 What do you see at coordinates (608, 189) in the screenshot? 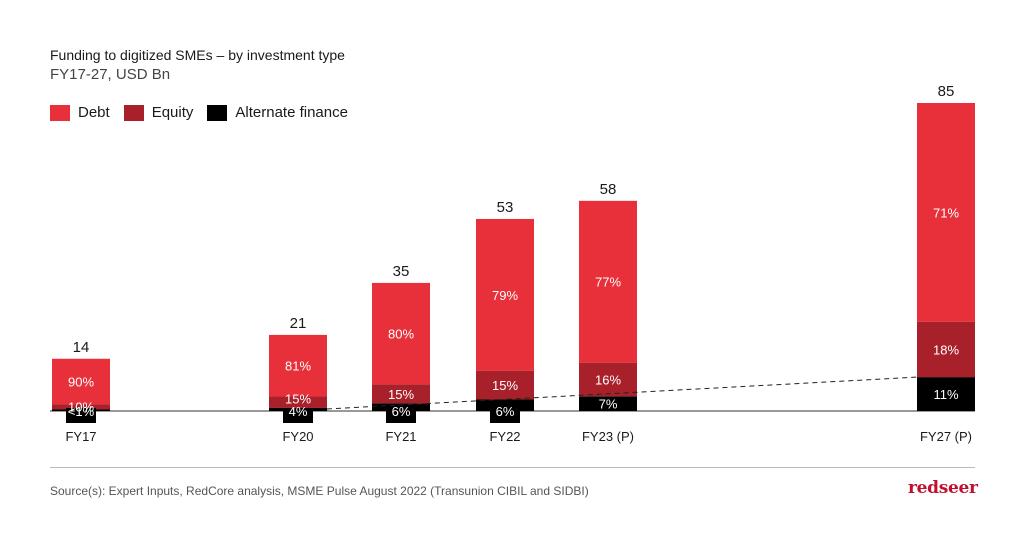
I see `total-label: 58` at bounding box center [608, 189].